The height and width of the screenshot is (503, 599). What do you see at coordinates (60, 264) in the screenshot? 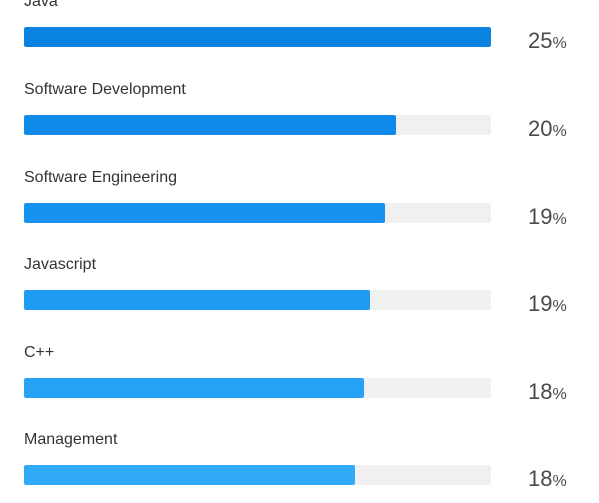
I see `skill-label: Javascript` at bounding box center [60, 264].